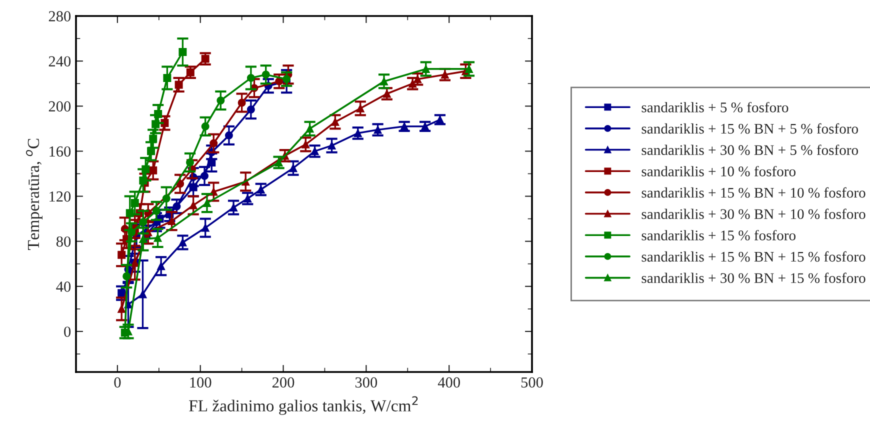  Describe the element at coordinates (67, 331) in the screenshot. I see `y-tick-label: 0` at that location.